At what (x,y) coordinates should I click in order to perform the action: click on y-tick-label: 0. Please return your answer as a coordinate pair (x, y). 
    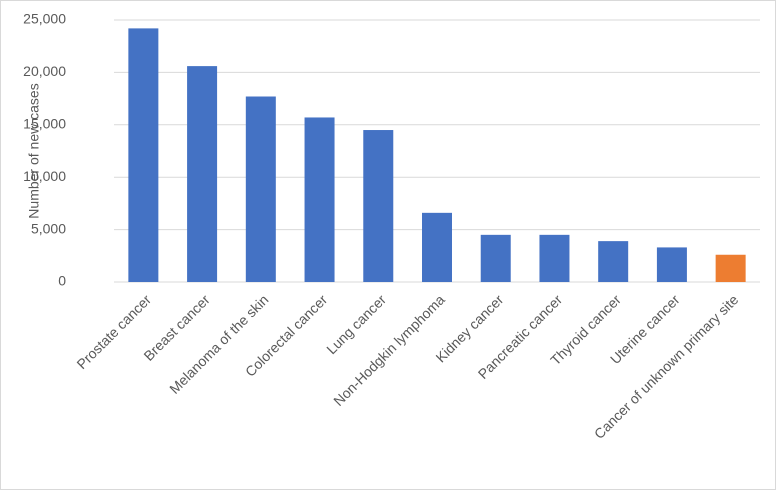
    Looking at the image, I should click on (62, 281).